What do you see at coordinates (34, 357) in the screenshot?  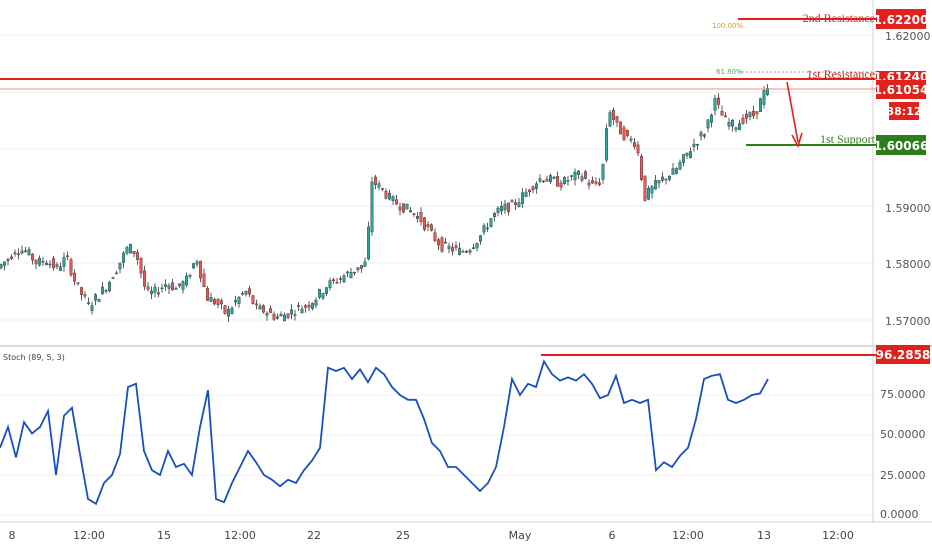 I see `stoch-title: Stoch (89, 5, 3)` at bounding box center [34, 357].